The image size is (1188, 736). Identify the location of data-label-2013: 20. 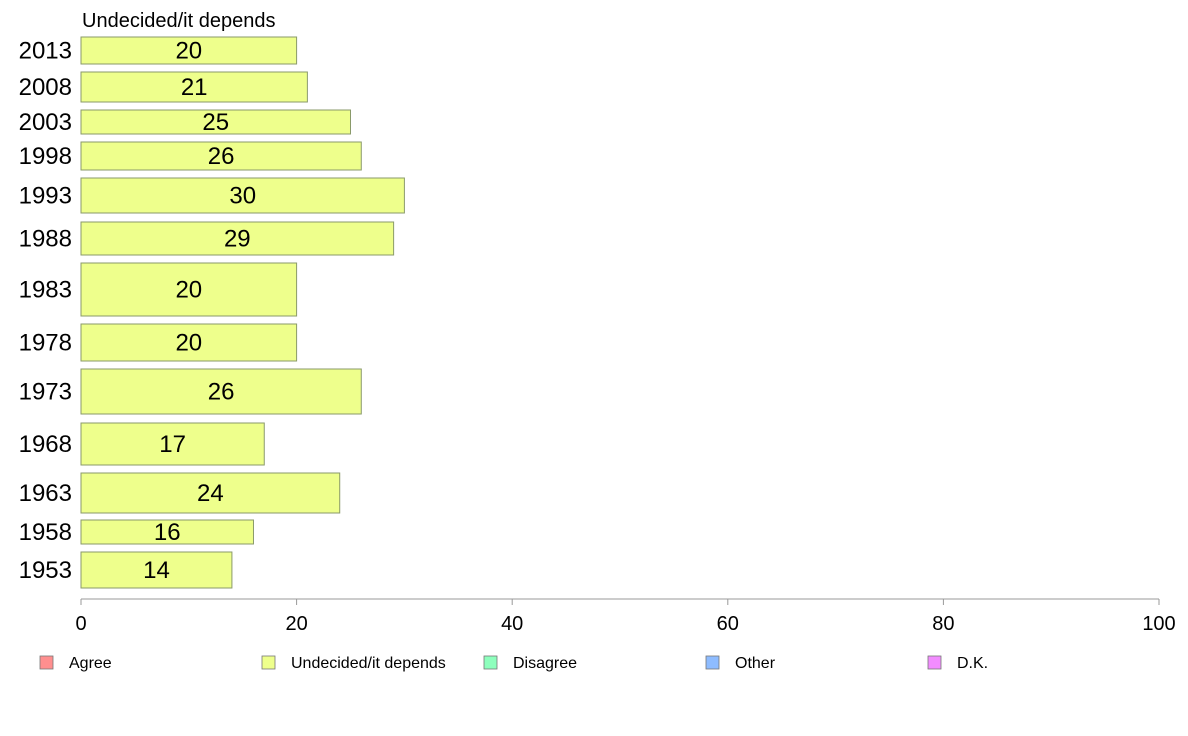
(188, 51).